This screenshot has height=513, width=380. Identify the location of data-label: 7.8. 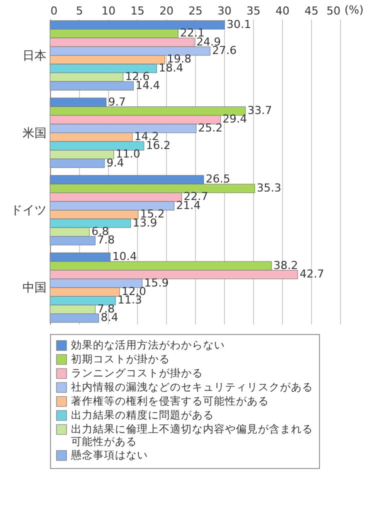
(106, 240).